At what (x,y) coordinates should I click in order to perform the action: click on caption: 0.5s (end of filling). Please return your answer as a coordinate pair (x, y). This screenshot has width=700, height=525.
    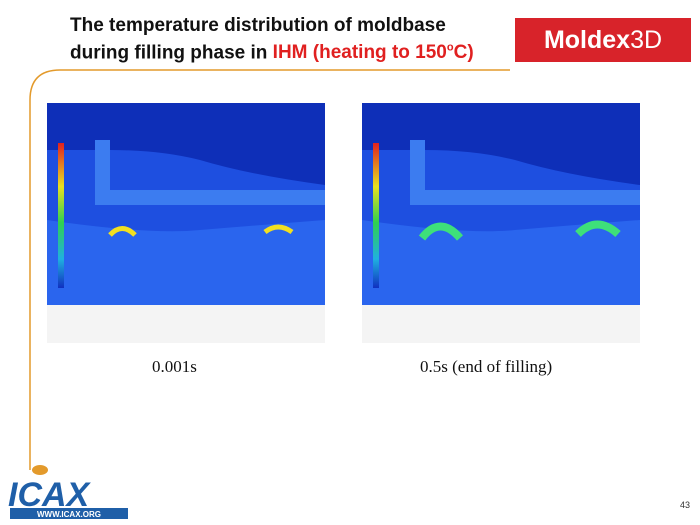
    Looking at the image, I should click on (486, 366).